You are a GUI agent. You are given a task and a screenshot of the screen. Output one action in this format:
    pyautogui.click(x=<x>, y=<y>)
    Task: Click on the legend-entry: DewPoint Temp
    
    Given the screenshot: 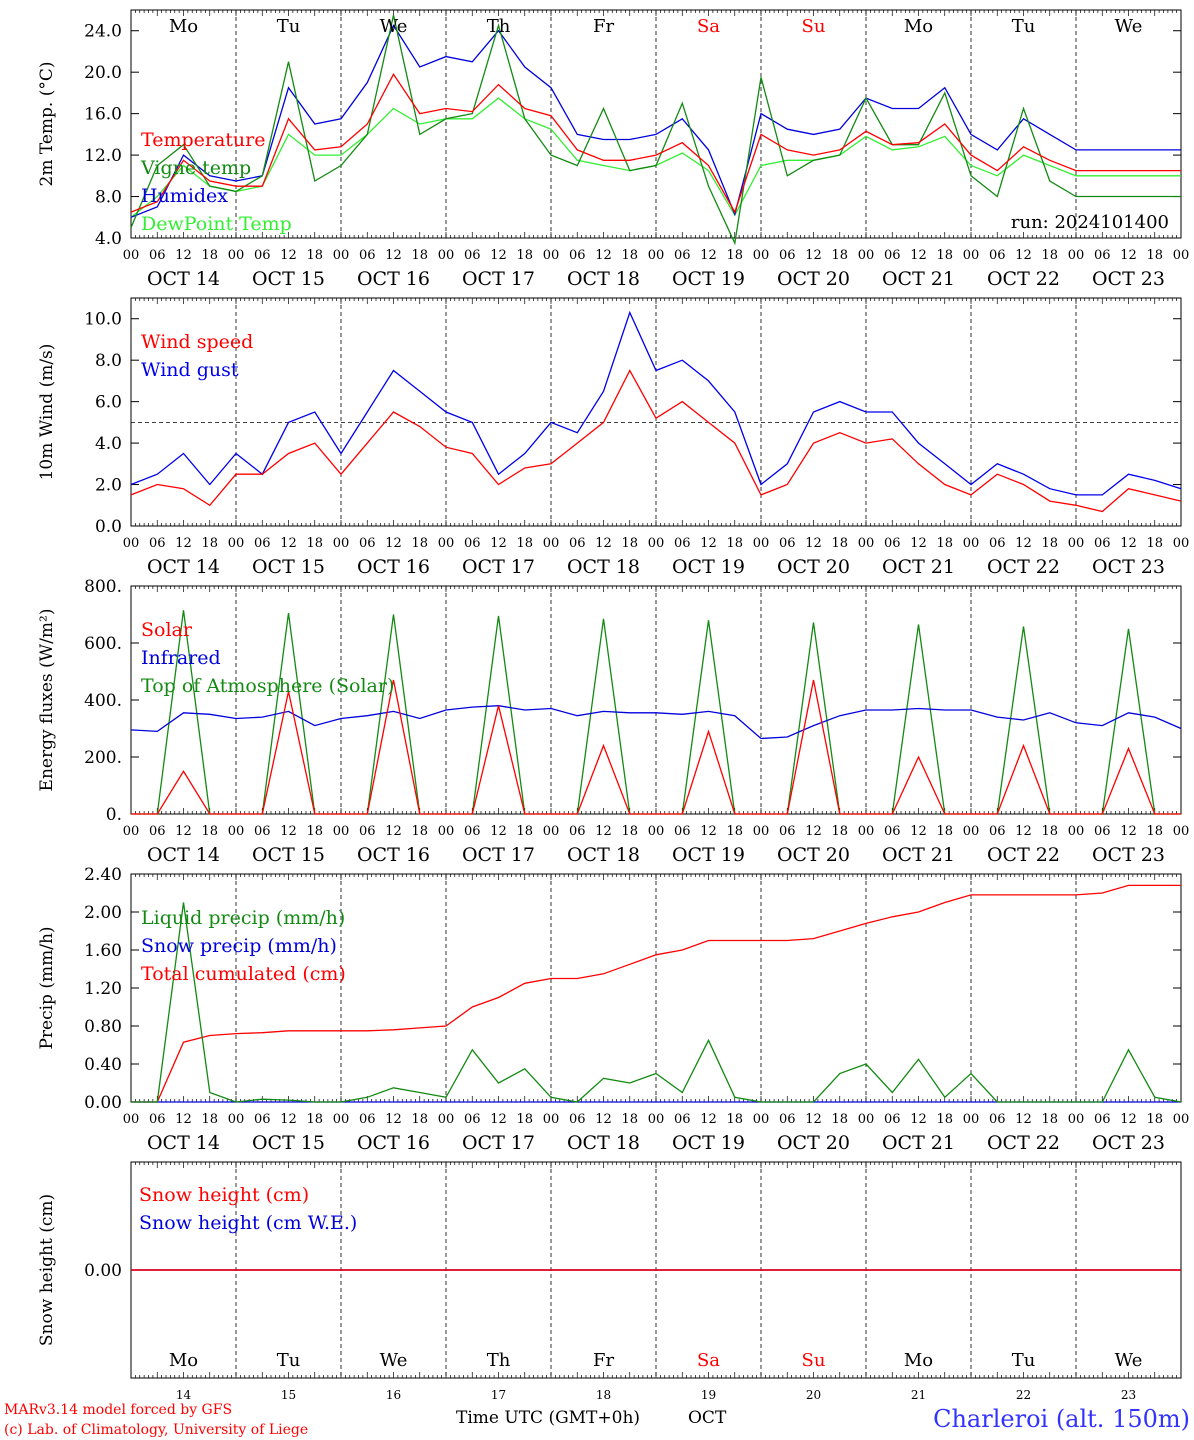 What is the action you would take?
    pyautogui.click(x=216, y=224)
    